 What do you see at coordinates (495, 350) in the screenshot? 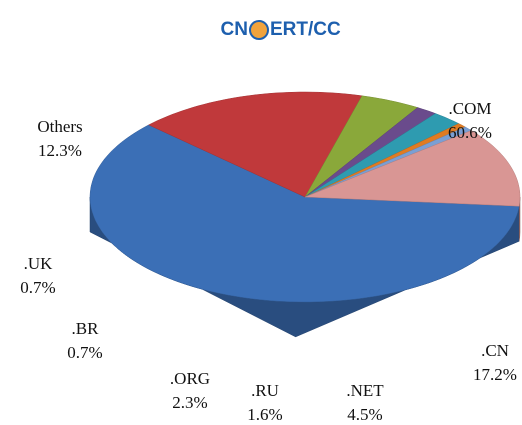
I see `category-label: .CN` at bounding box center [495, 350].